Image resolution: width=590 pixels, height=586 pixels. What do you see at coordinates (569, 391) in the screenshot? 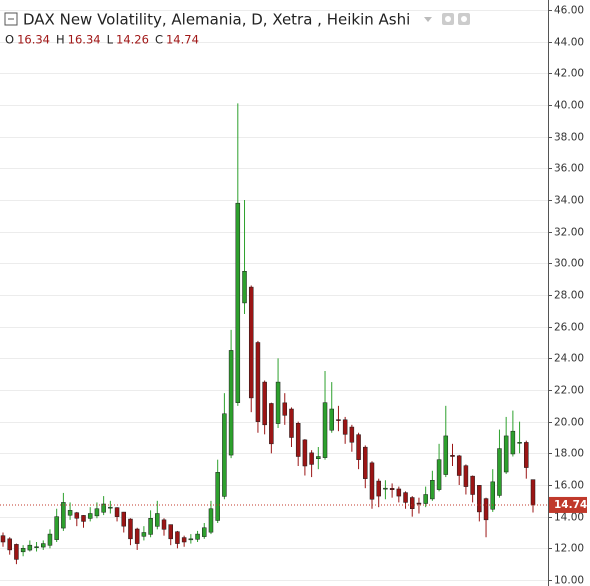
I see `y-tick-label: 22.00` at bounding box center [569, 391].